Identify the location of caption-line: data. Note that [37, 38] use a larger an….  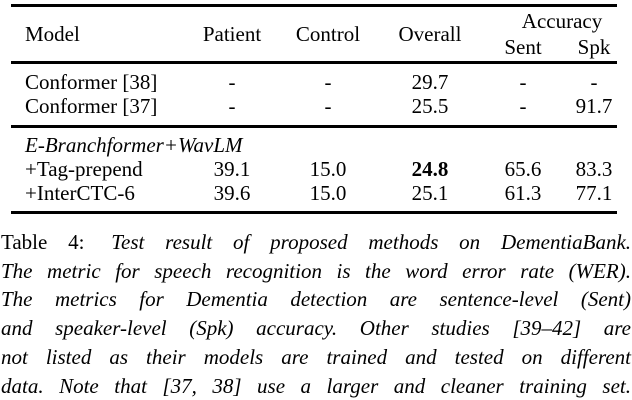
(316, 385).